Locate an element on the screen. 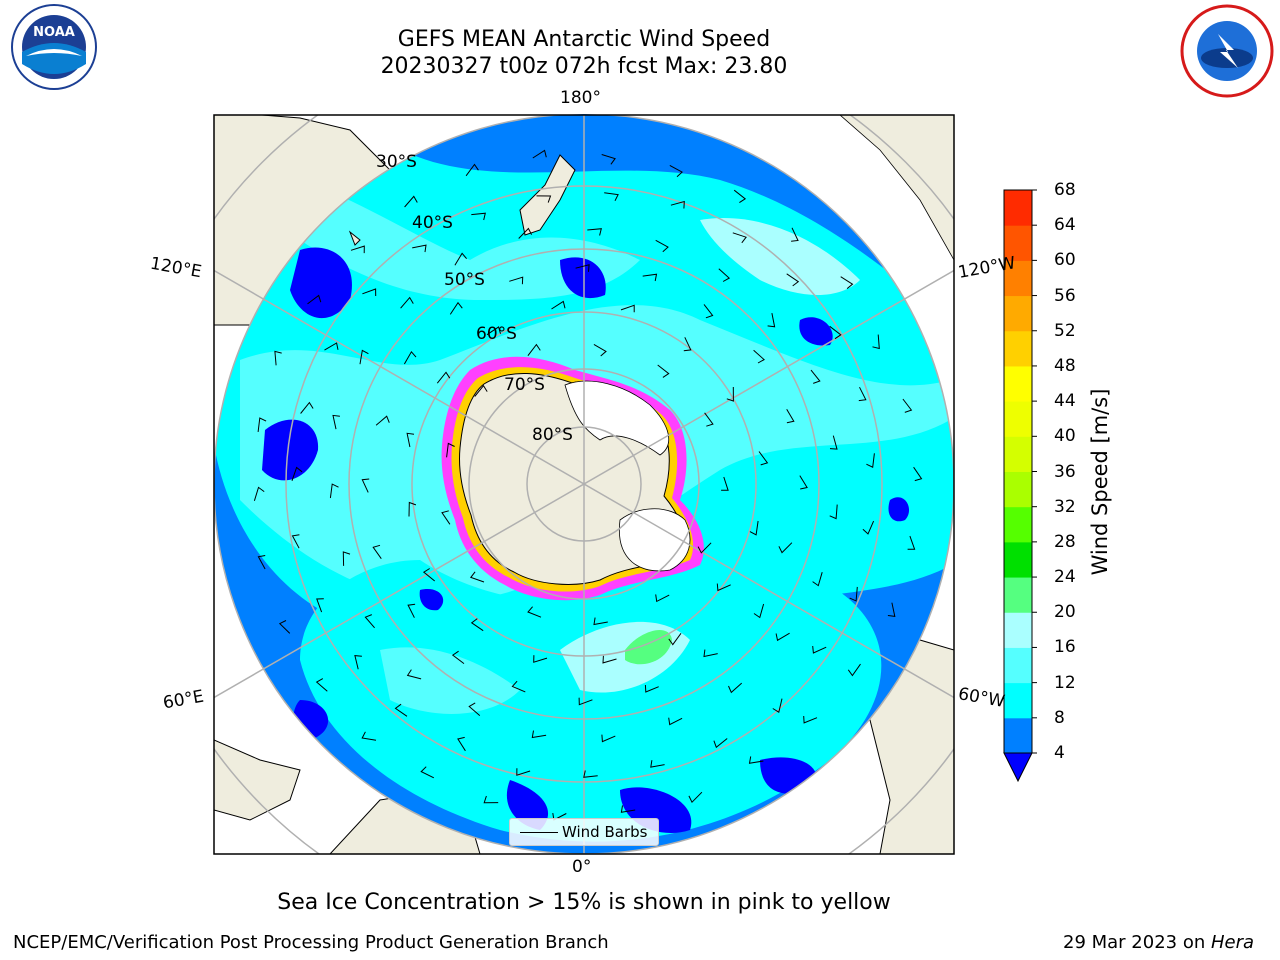 The image size is (1280, 960). svg-text: NOAA is located at coordinates (54, 32).